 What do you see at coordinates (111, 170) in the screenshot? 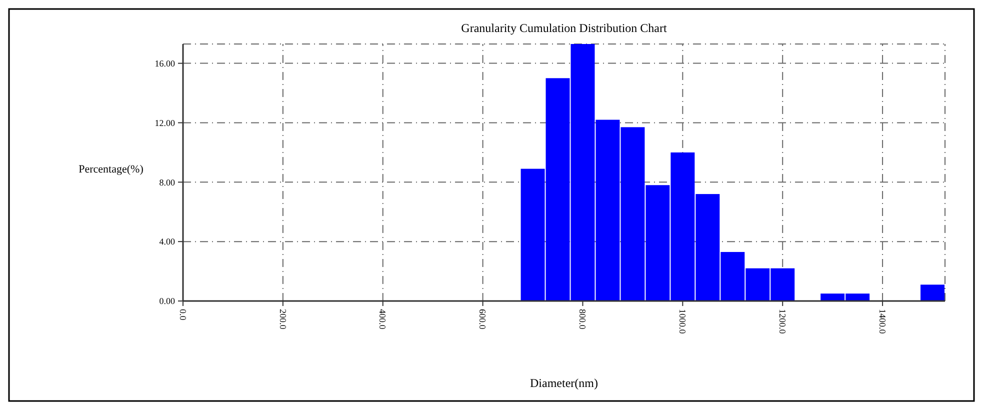
I see `y-axis-title: Percentage(%)` at bounding box center [111, 170].